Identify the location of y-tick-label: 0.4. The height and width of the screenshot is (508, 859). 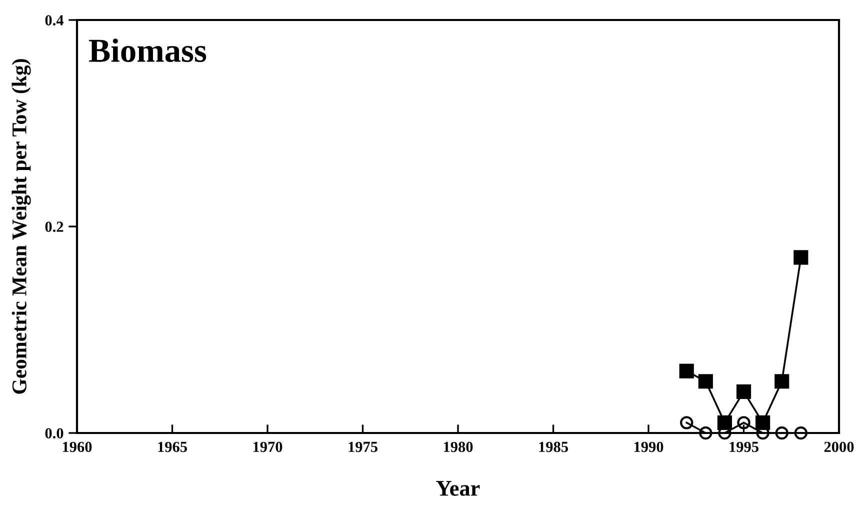
(54, 20).